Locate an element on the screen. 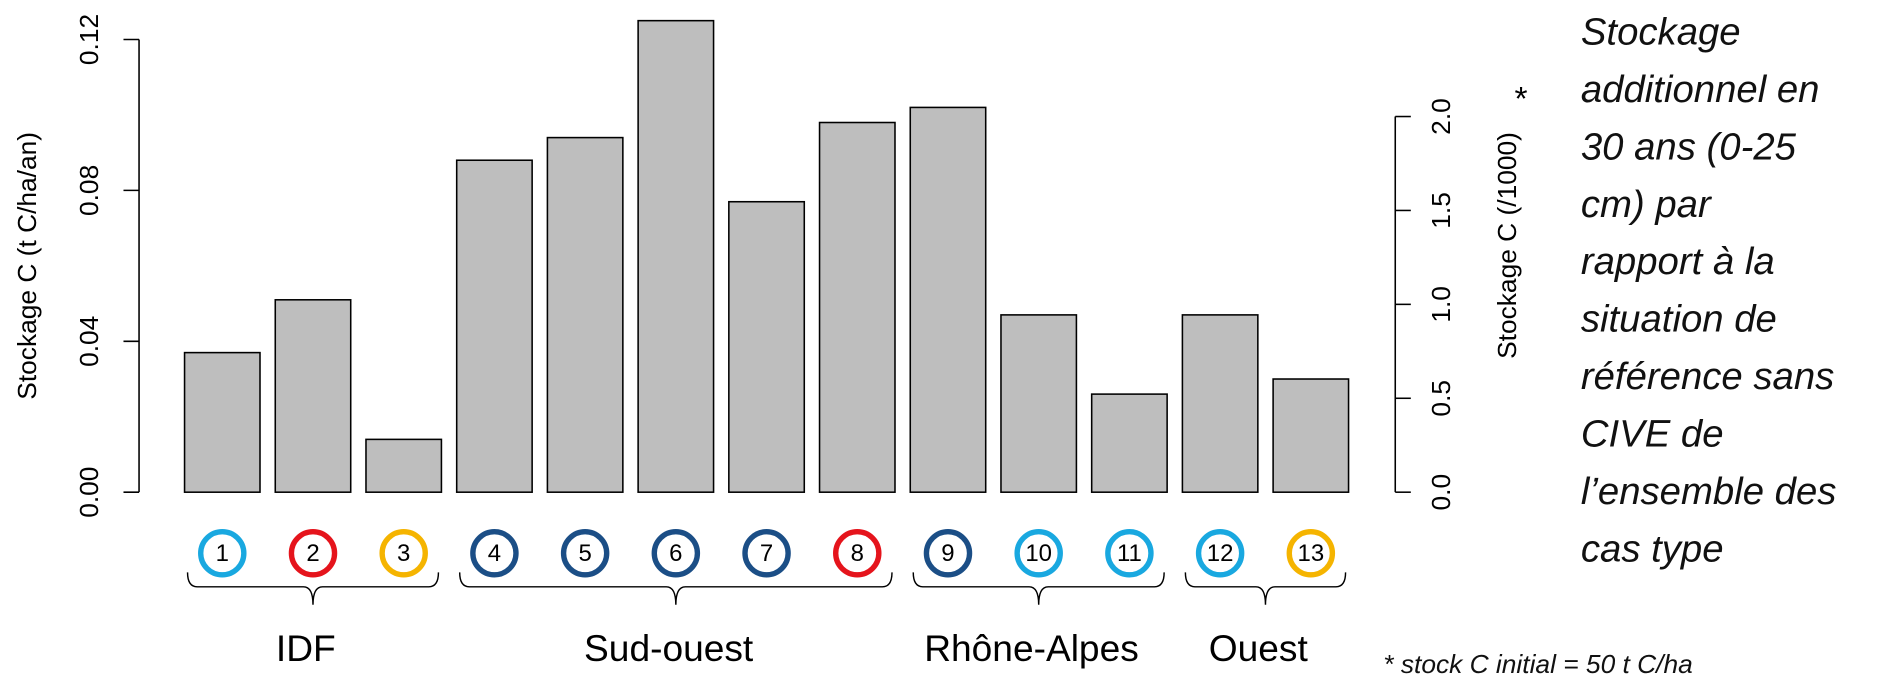 The image size is (1878, 679). annotation-line: situation de is located at coordinates (1679, 319).